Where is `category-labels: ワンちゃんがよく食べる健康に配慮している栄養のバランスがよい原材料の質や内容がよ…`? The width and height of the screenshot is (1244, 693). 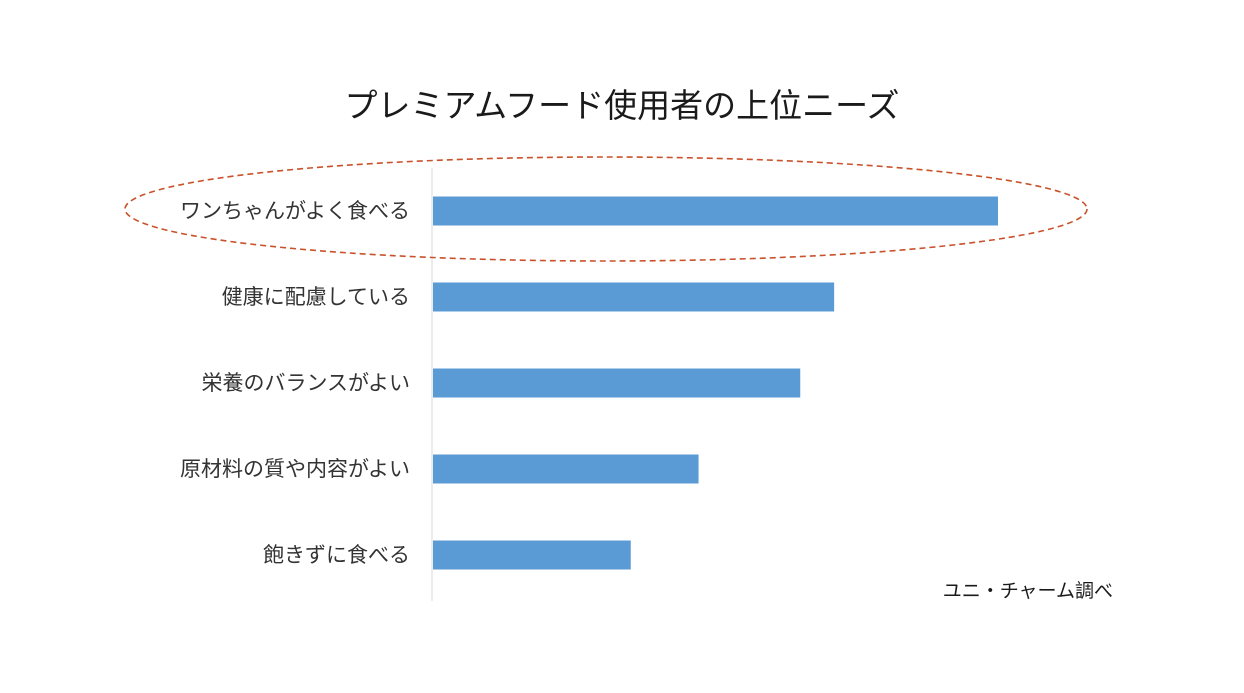 category-labels: ワンちゃんがよく食べる健康に配慮している栄養のバランスがよい原材料の質や内容がよ… is located at coordinates (295, 383).